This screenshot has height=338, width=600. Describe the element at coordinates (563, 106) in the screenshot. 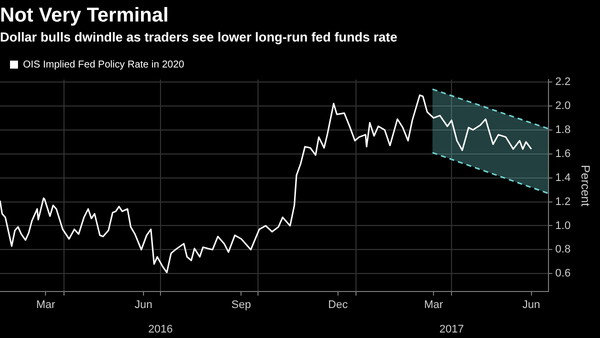

I see `y-tick-label: 2.0` at that location.